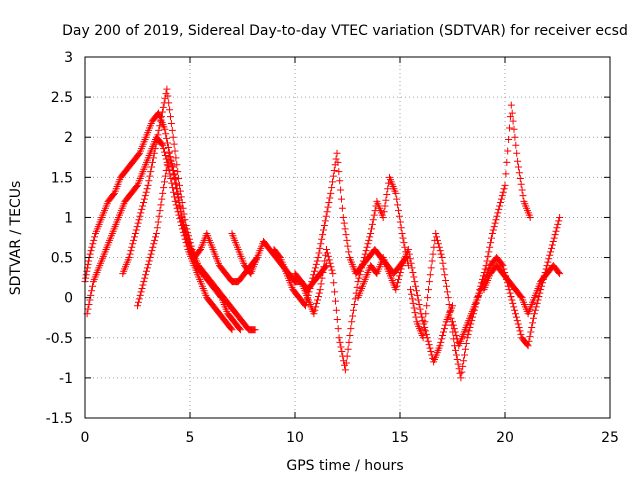 Image resolution: width=640 pixels, height=480 pixels. I want to click on y-tick-label: 0.5, so click(62, 259).